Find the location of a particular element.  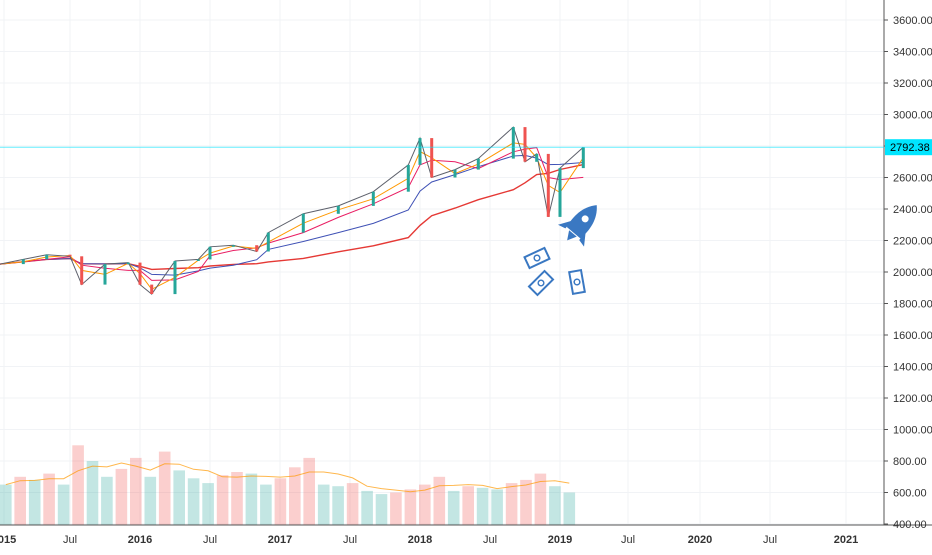

price-tick-label: 600.00 is located at coordinates (910, 494).